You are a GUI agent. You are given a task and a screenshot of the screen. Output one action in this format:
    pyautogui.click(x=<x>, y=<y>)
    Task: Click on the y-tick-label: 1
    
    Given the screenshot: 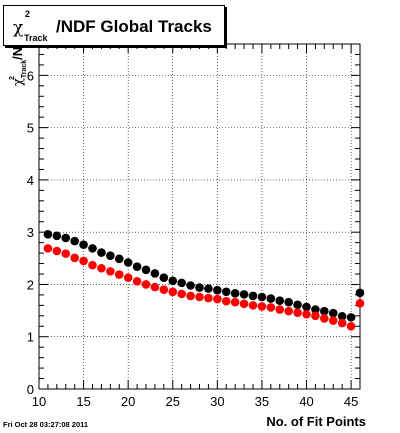 What is the action you would take?
    pyautogui.click(x=30, y=337)
    